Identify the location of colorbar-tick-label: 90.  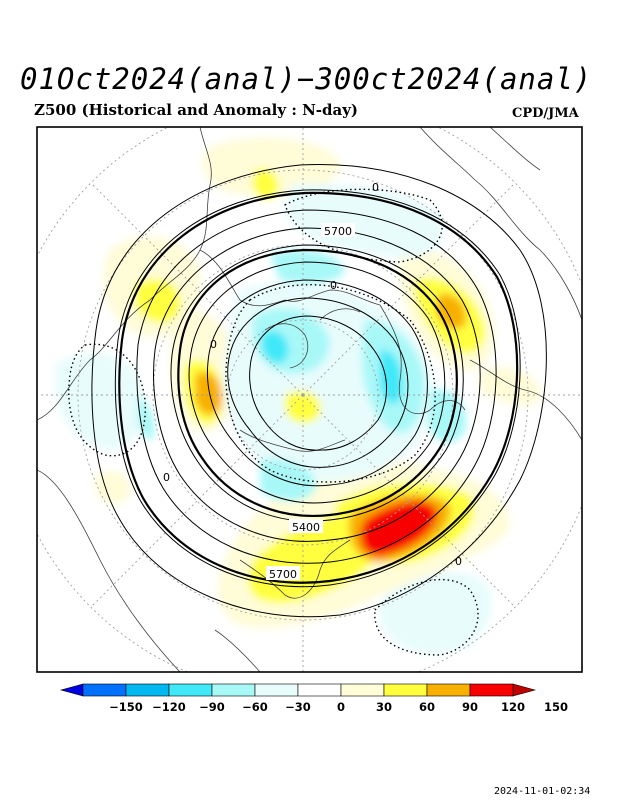
(470, 707).